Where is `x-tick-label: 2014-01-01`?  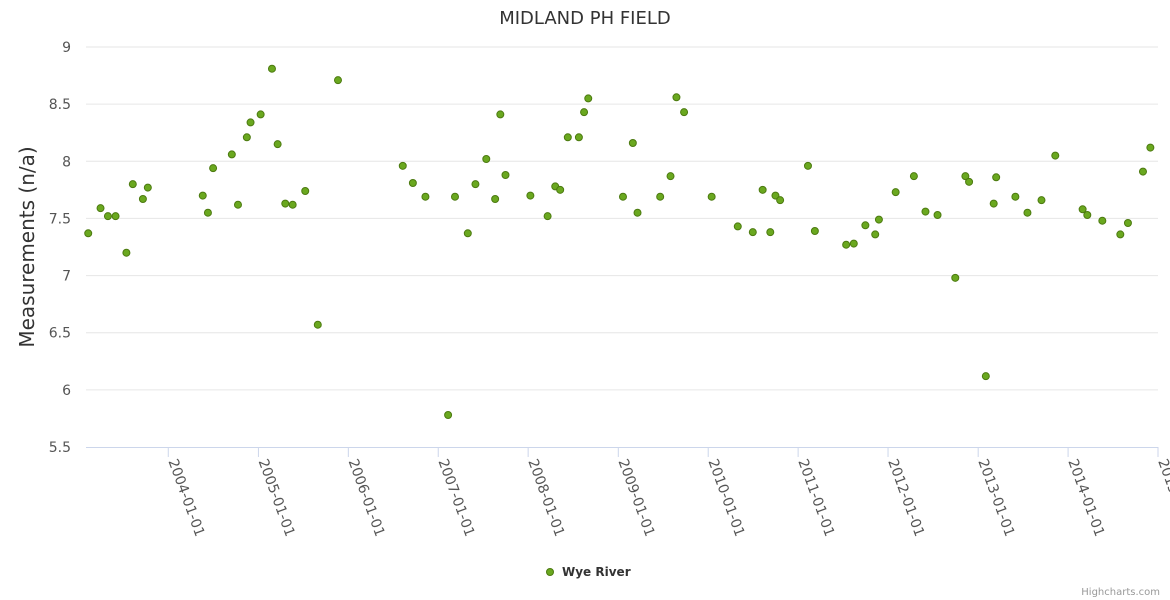
x-tick-label: 2014-01-01 is located at coordinates (1085, 498).